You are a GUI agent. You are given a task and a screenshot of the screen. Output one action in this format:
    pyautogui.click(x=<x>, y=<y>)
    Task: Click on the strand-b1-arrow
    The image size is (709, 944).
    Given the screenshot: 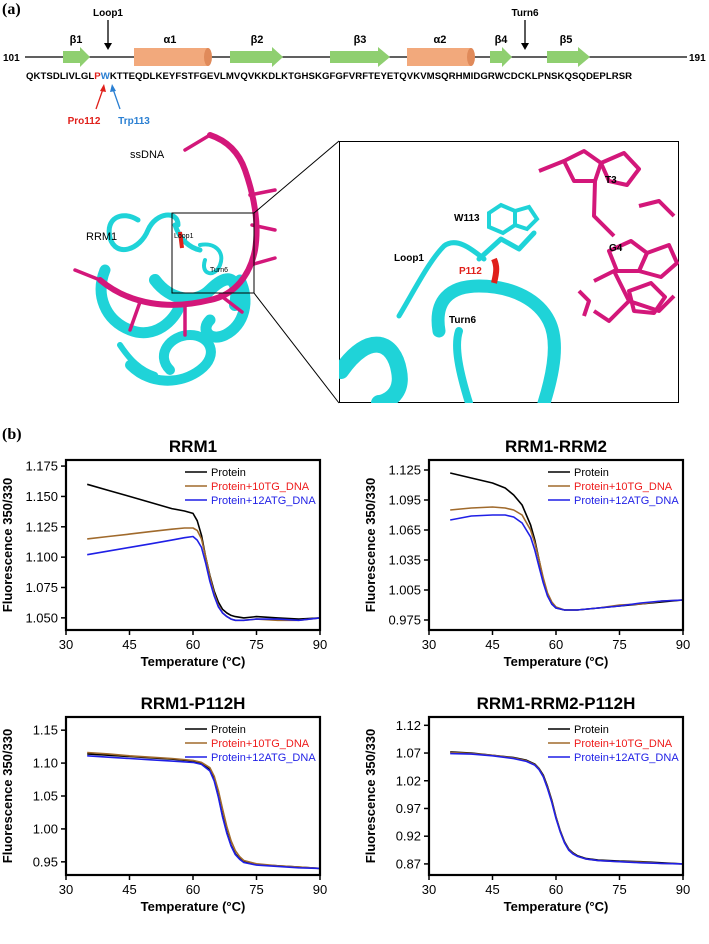 What is the action you would take?
    pyautogui.click(x=76, y=57)
    